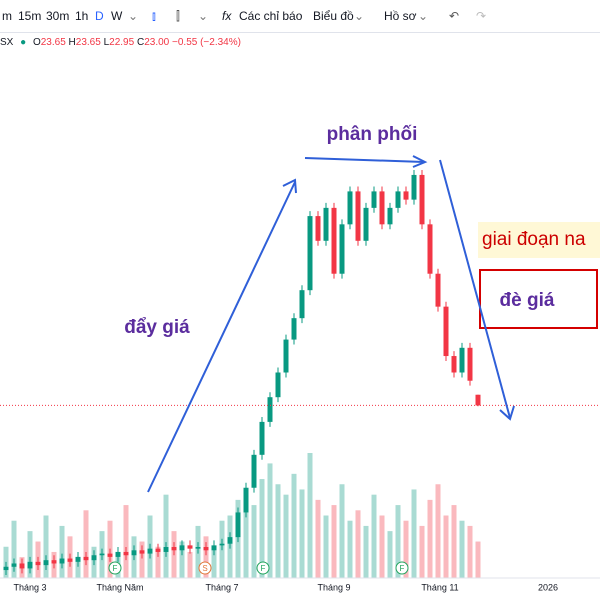 The width and height of the screenshot is (600, 600). I want to click on x-tick-label: Tháng 11, so click(439, 587).